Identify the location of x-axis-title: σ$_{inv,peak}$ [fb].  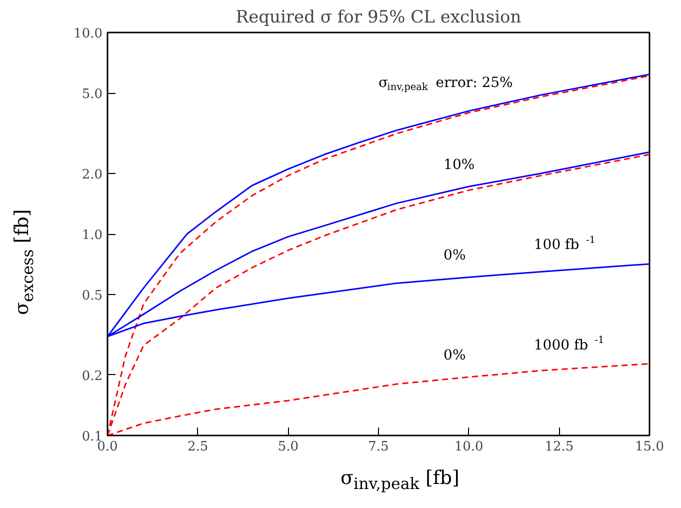
(400, 480).